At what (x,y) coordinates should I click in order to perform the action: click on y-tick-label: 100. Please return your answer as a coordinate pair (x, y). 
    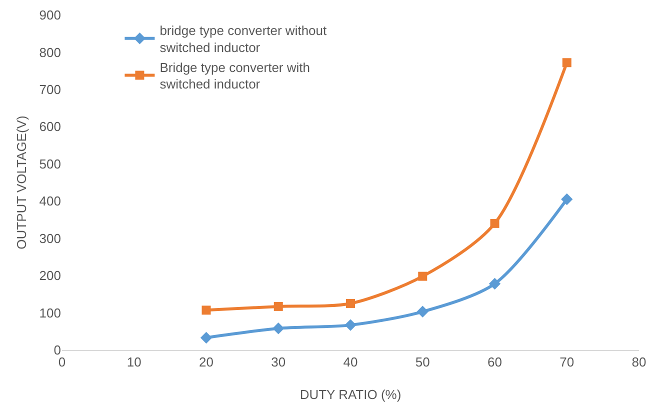
    Looking at the image, I should click on (50, 312).